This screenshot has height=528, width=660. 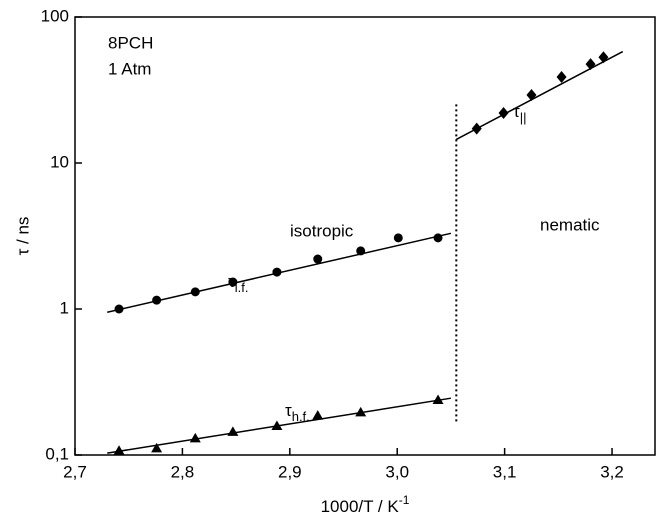 I want to click on x-tick-label: 3,0, so click(x=397, y=471).